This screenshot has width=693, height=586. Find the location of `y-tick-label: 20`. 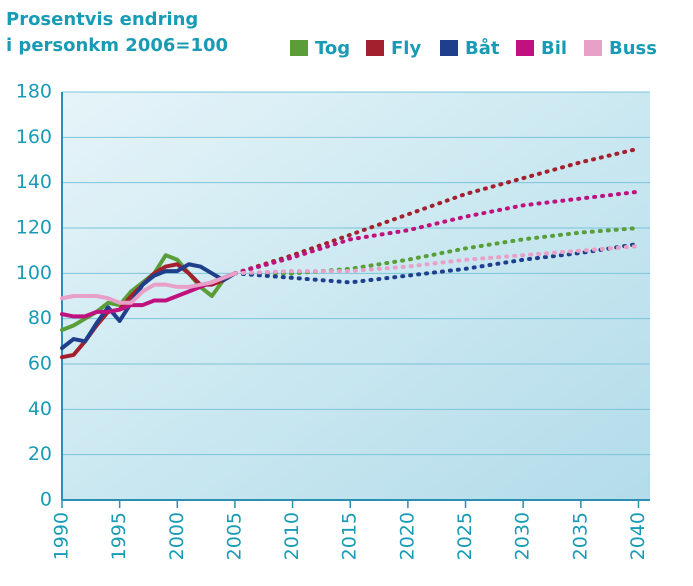

y-tick-label: 20 is located at coordinates (40, 454).